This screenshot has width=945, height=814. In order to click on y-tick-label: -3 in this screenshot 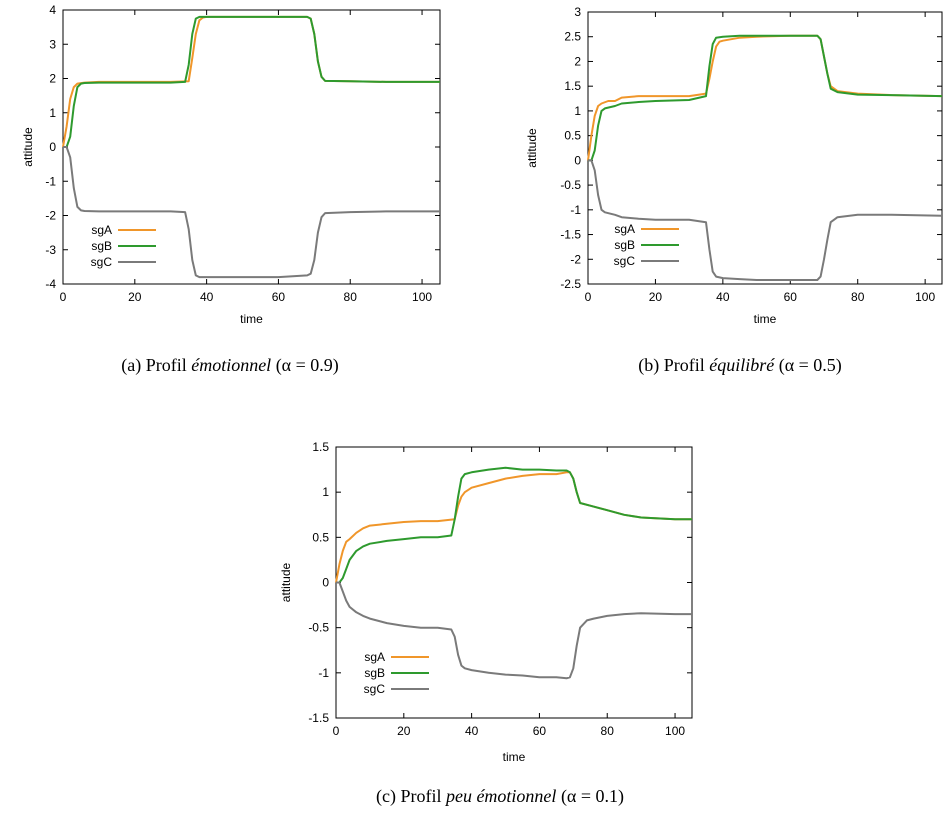, I will do `click(50, 250)`.